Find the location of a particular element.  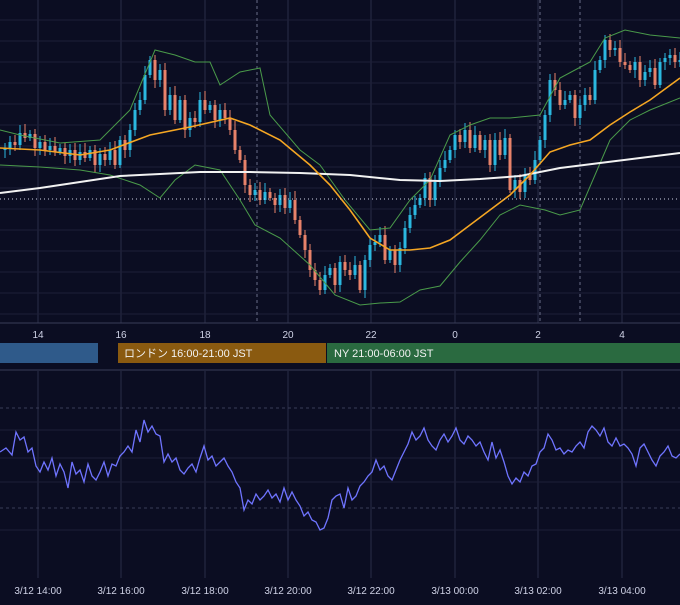

osc-x-tick-label: 3/12 20:00 is located at coordinates (288, 591).